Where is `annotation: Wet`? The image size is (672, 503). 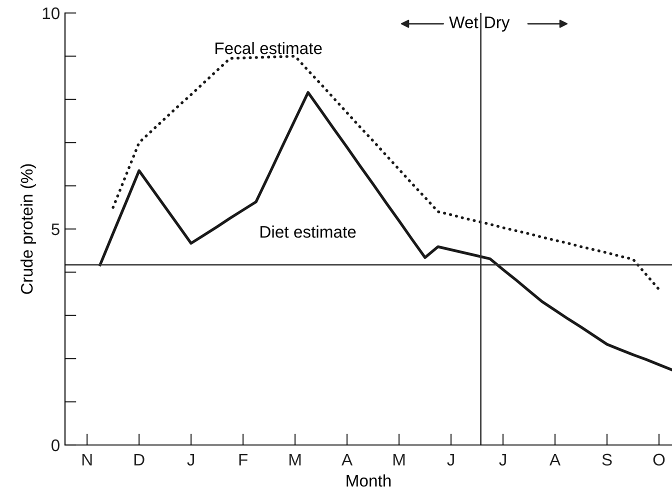
annotation: Wet is located at coordinates (463, 22).